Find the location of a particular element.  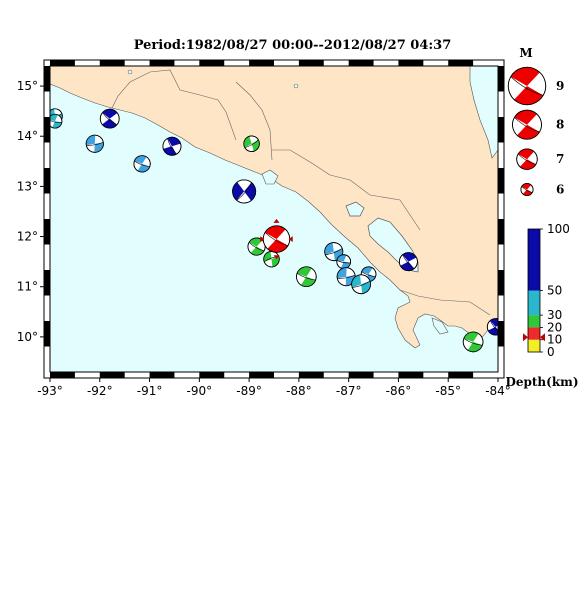

x-tick-label: -89° is located at coordinates (249, 391).